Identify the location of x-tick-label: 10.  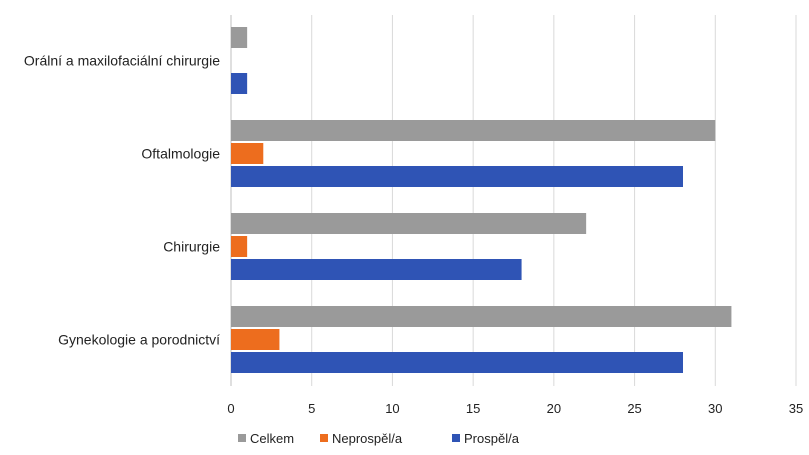
(392, 408).